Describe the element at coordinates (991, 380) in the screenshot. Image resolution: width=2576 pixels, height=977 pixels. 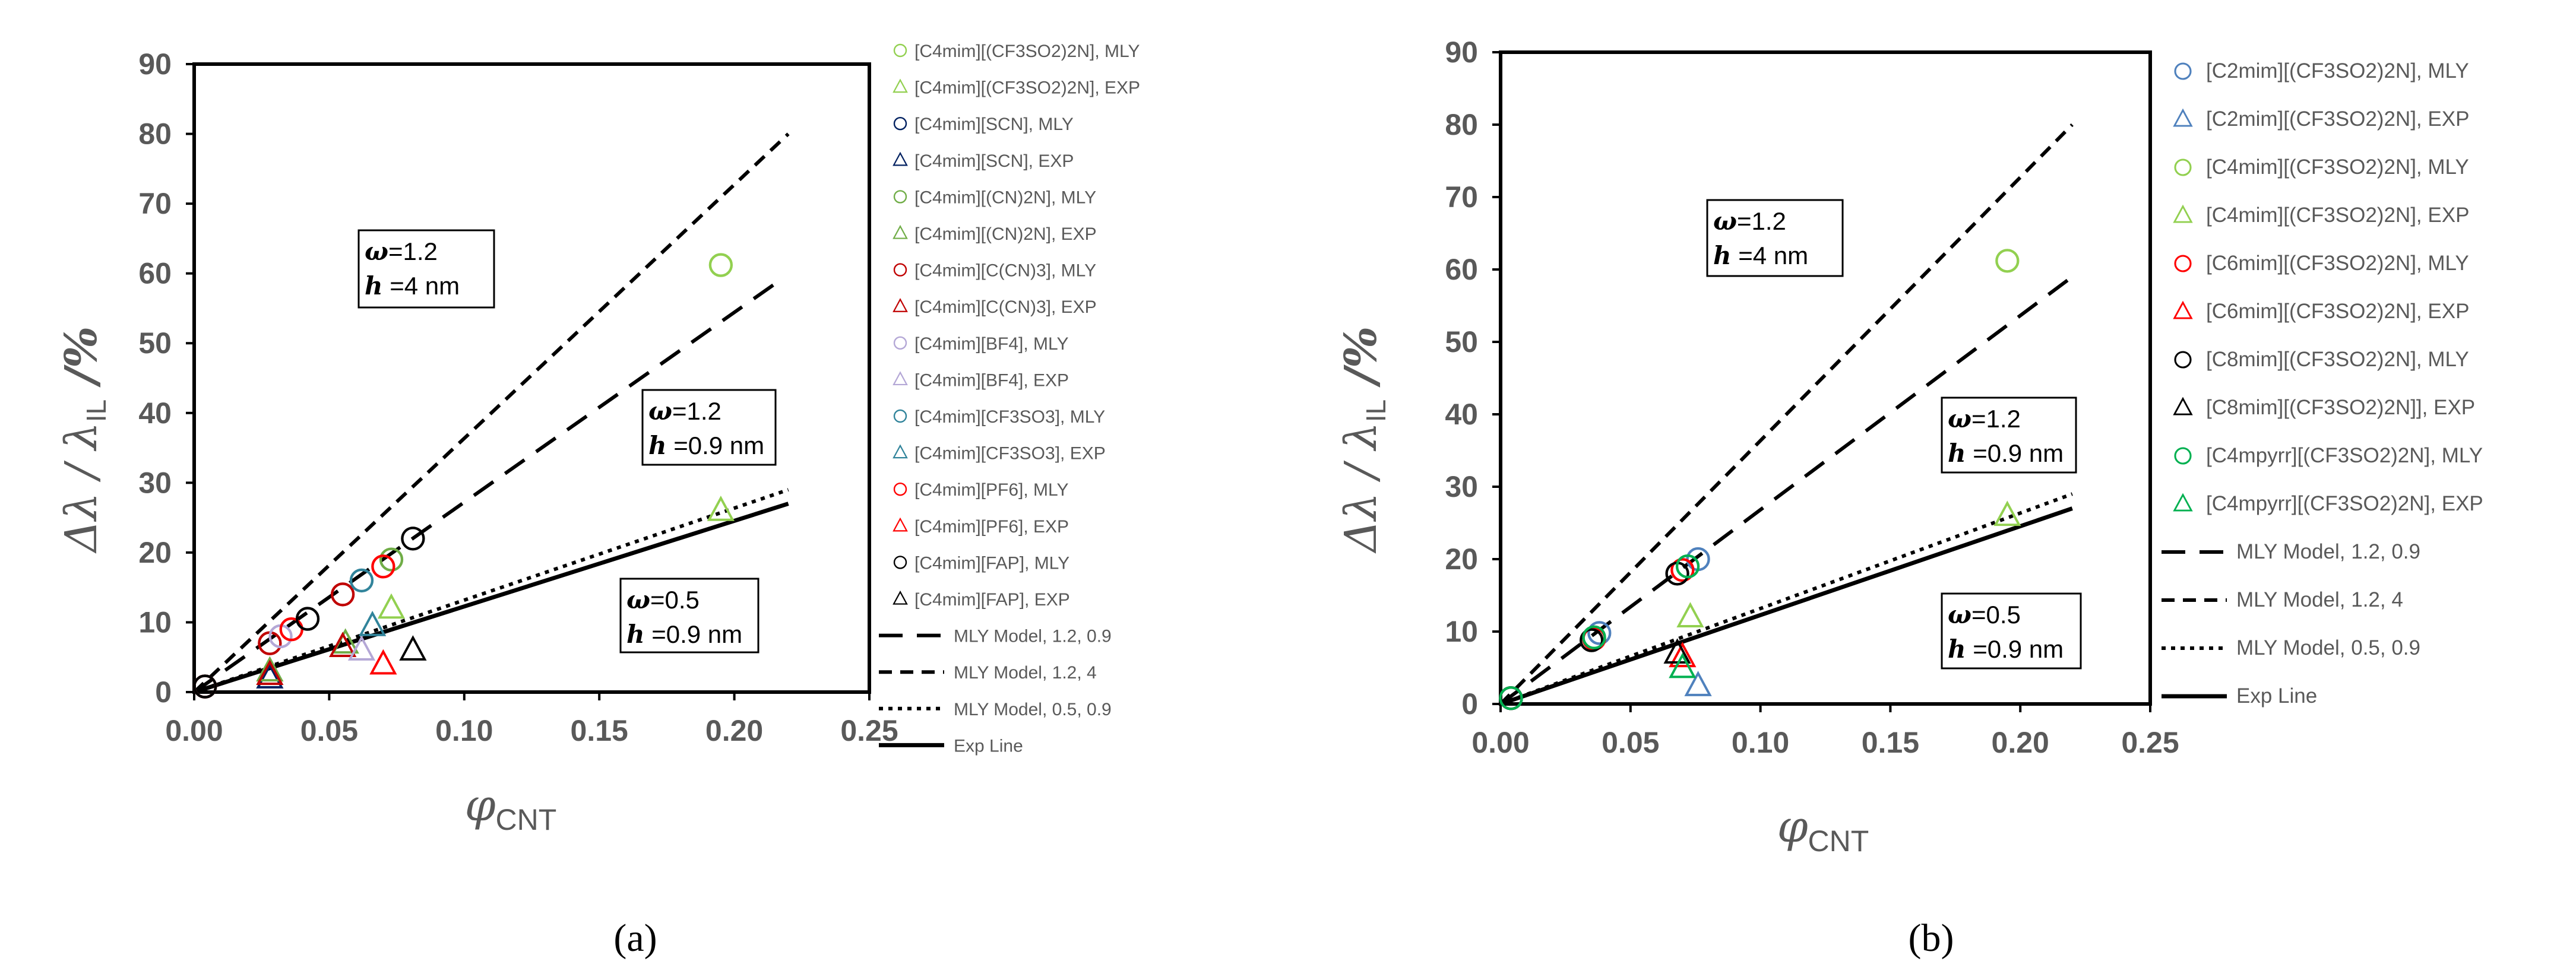
I see `legend-label: [C4mim][BF4], EXP` at that location.